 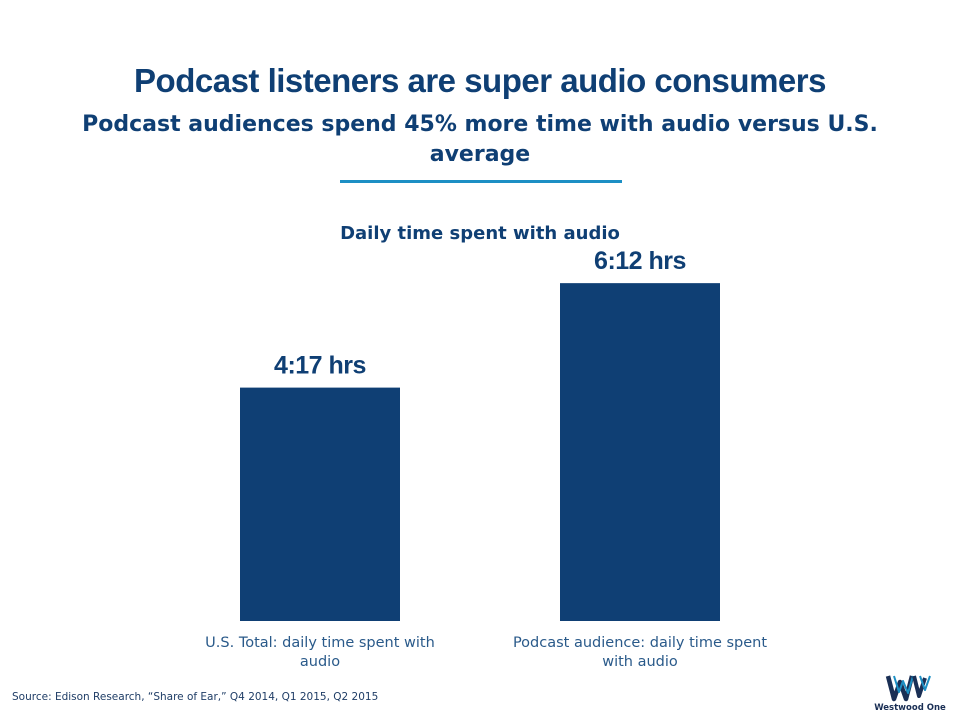 What do you see at coordinates (640, 452) in the screenshot?
I see `bar-podcast-audience` at bounding box center [640, 452].